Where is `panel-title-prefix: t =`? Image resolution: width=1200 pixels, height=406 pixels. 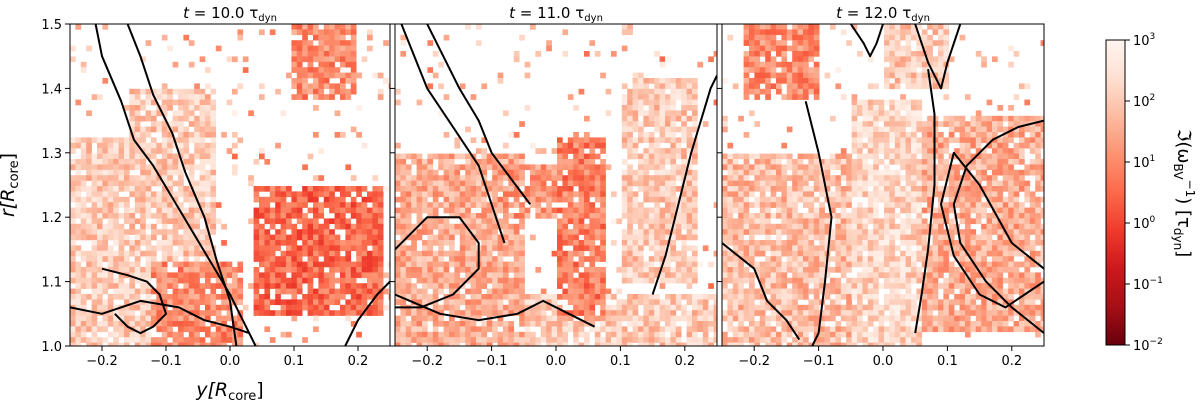 panel-title-prefix: t = is located at coordinates (197, 13).